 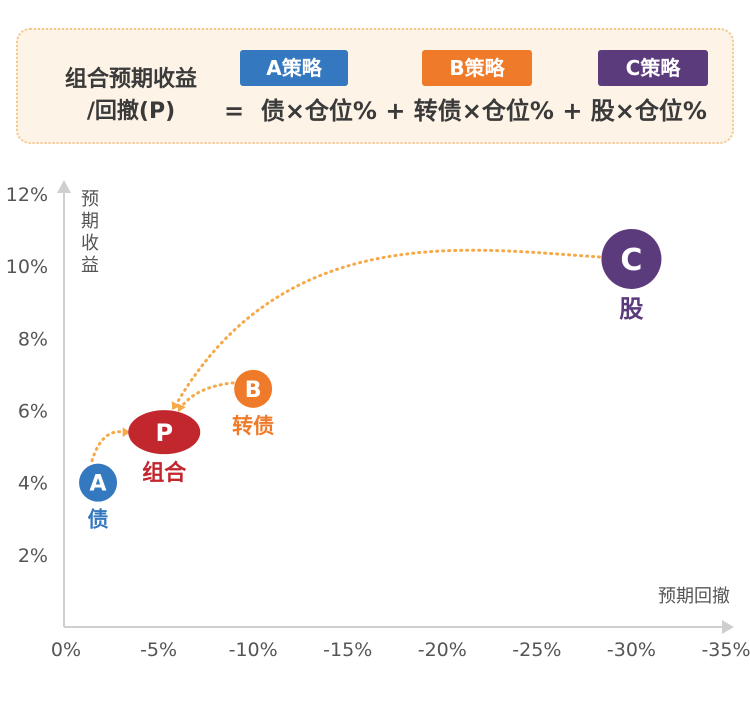 I want to click on point-name: 转债, so click(x=253, y=426).